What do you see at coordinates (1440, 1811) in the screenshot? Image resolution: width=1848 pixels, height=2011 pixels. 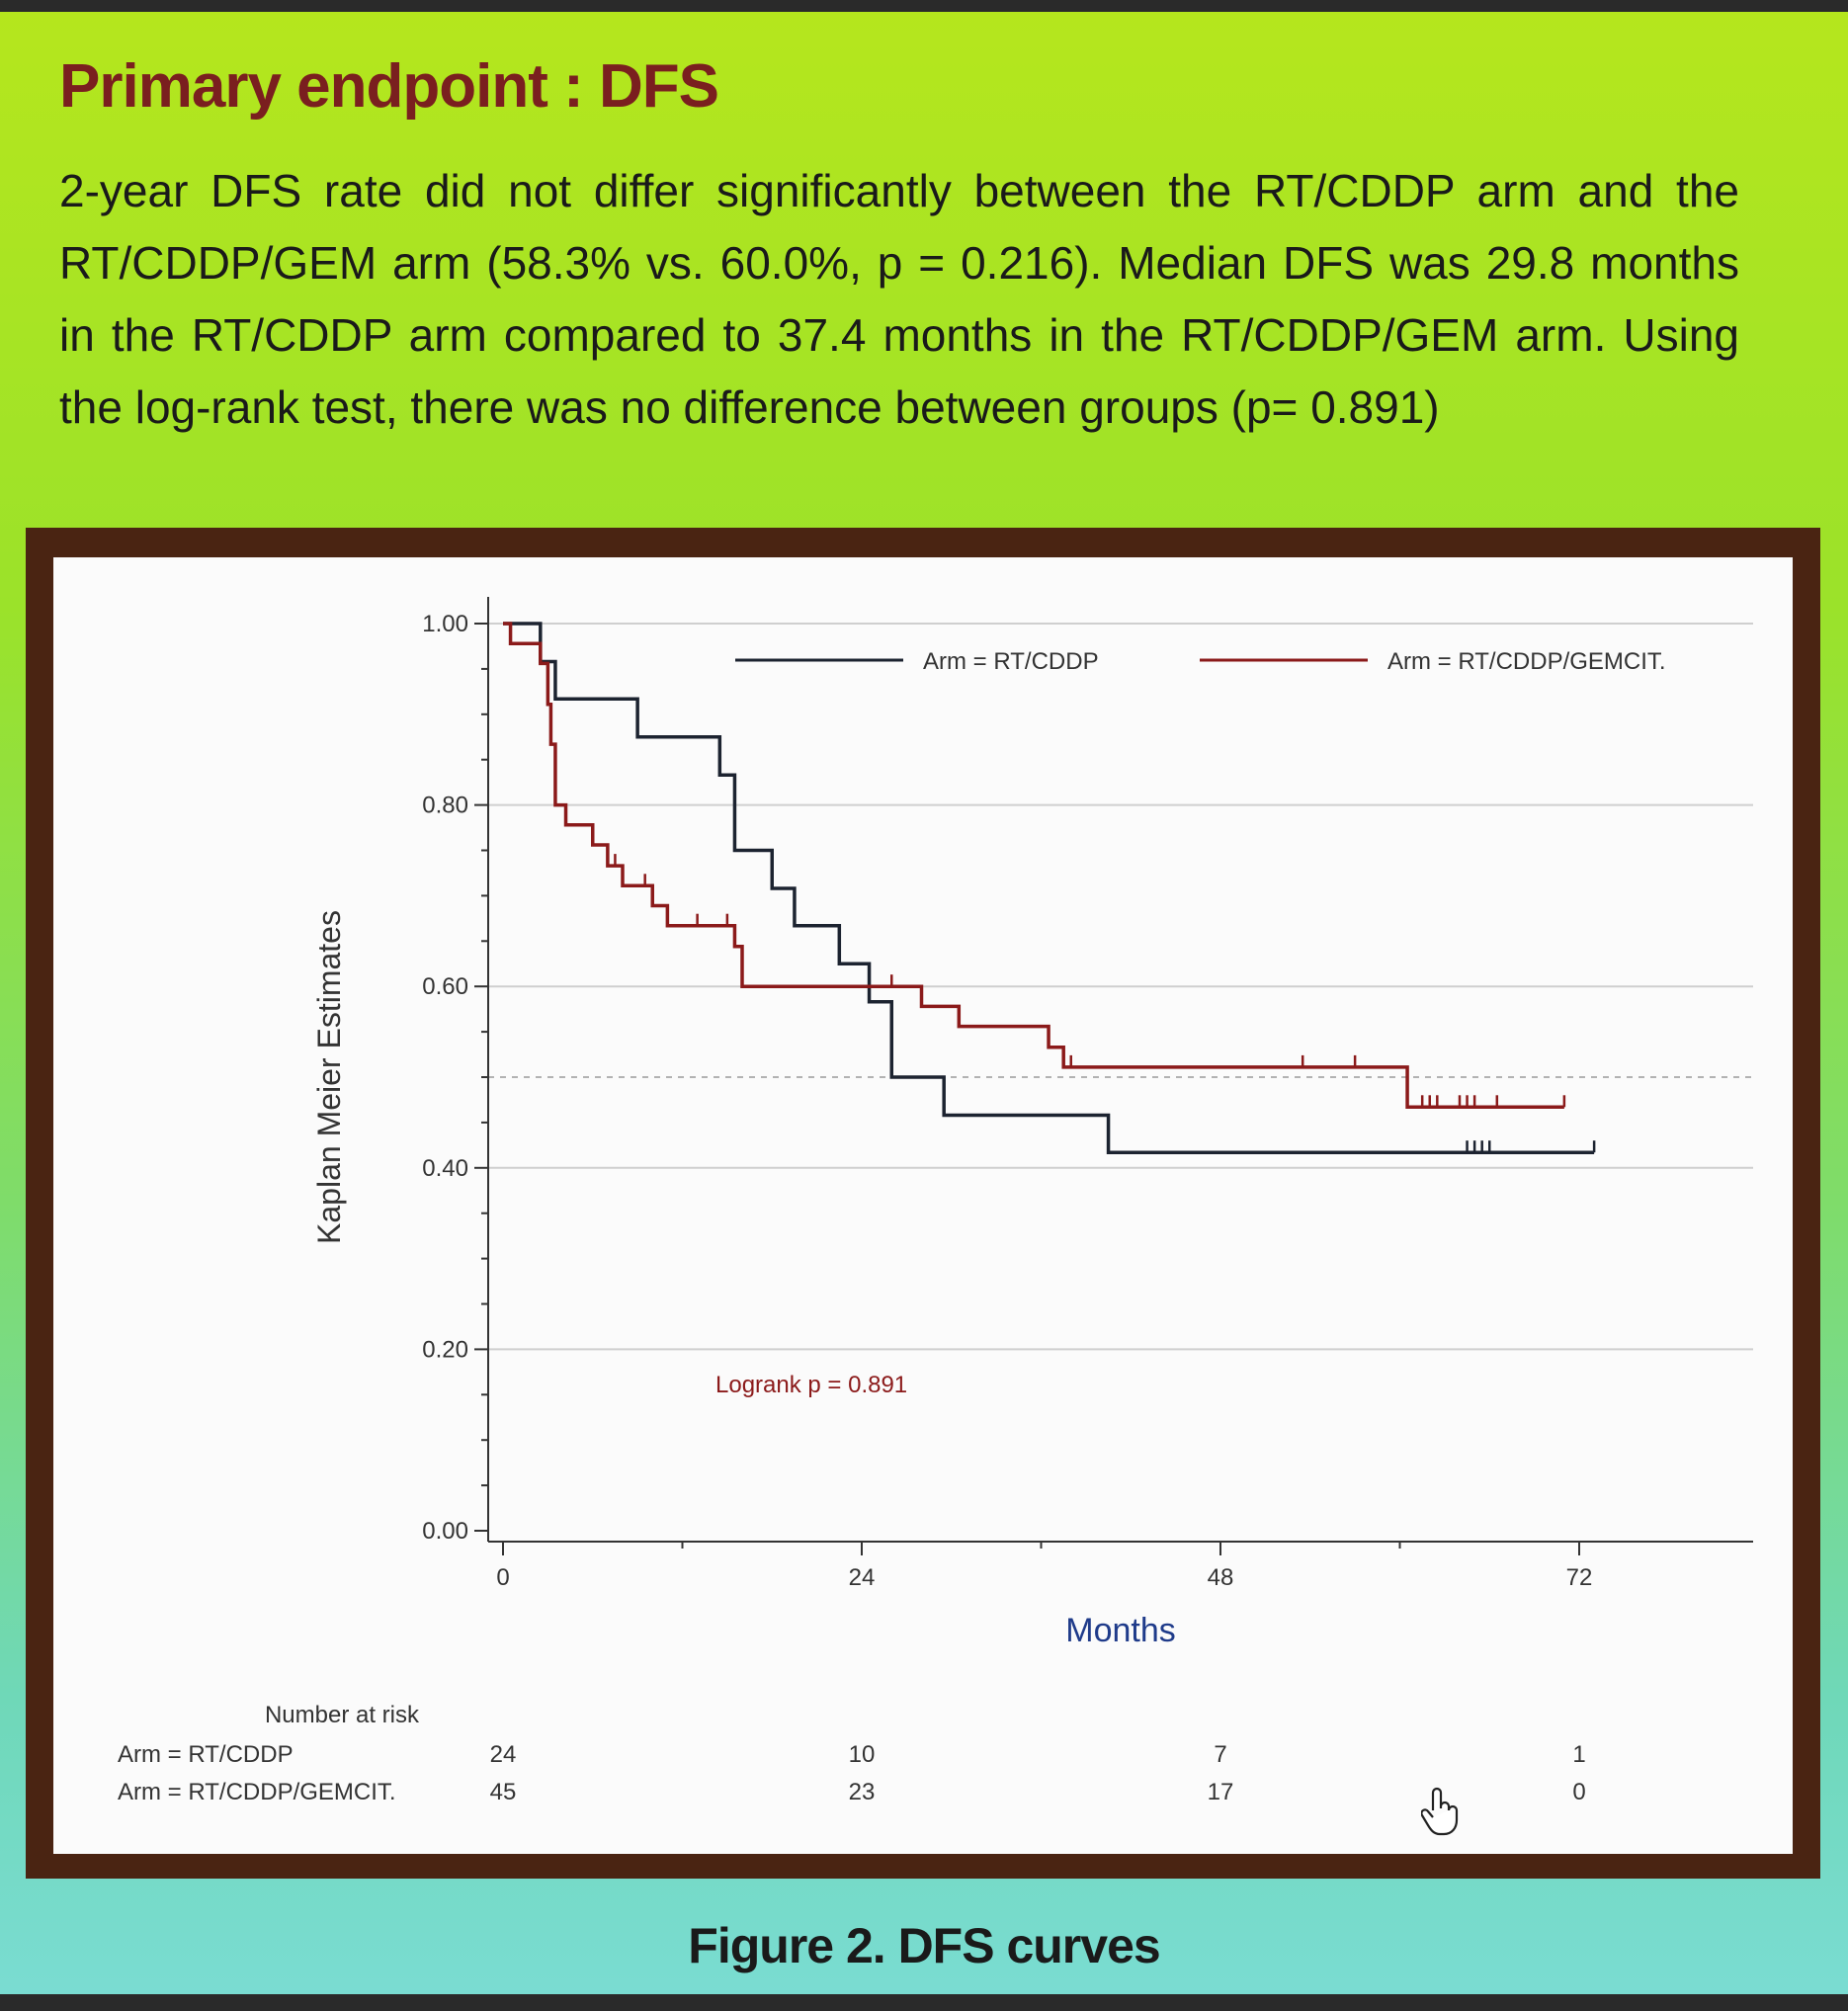 I see `hand-pointer-icon` at bounding box center [1440, 1811].